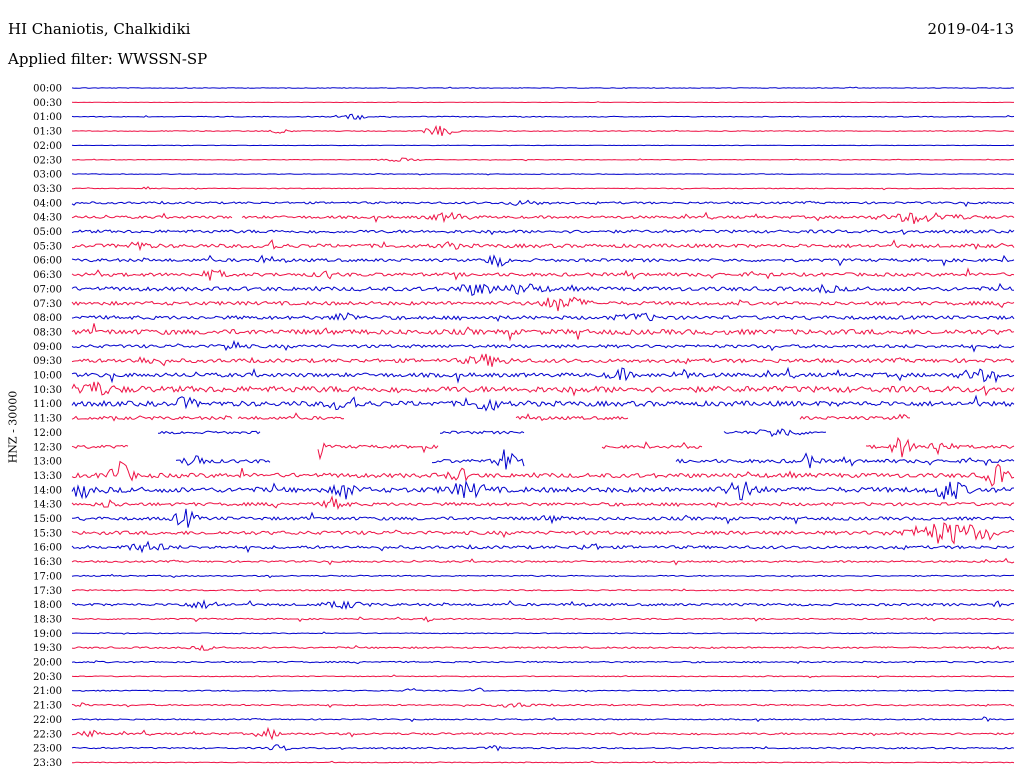 The image size is (1024, 780). I want to click on time-tick-label: 23:30, so click(47, 763).